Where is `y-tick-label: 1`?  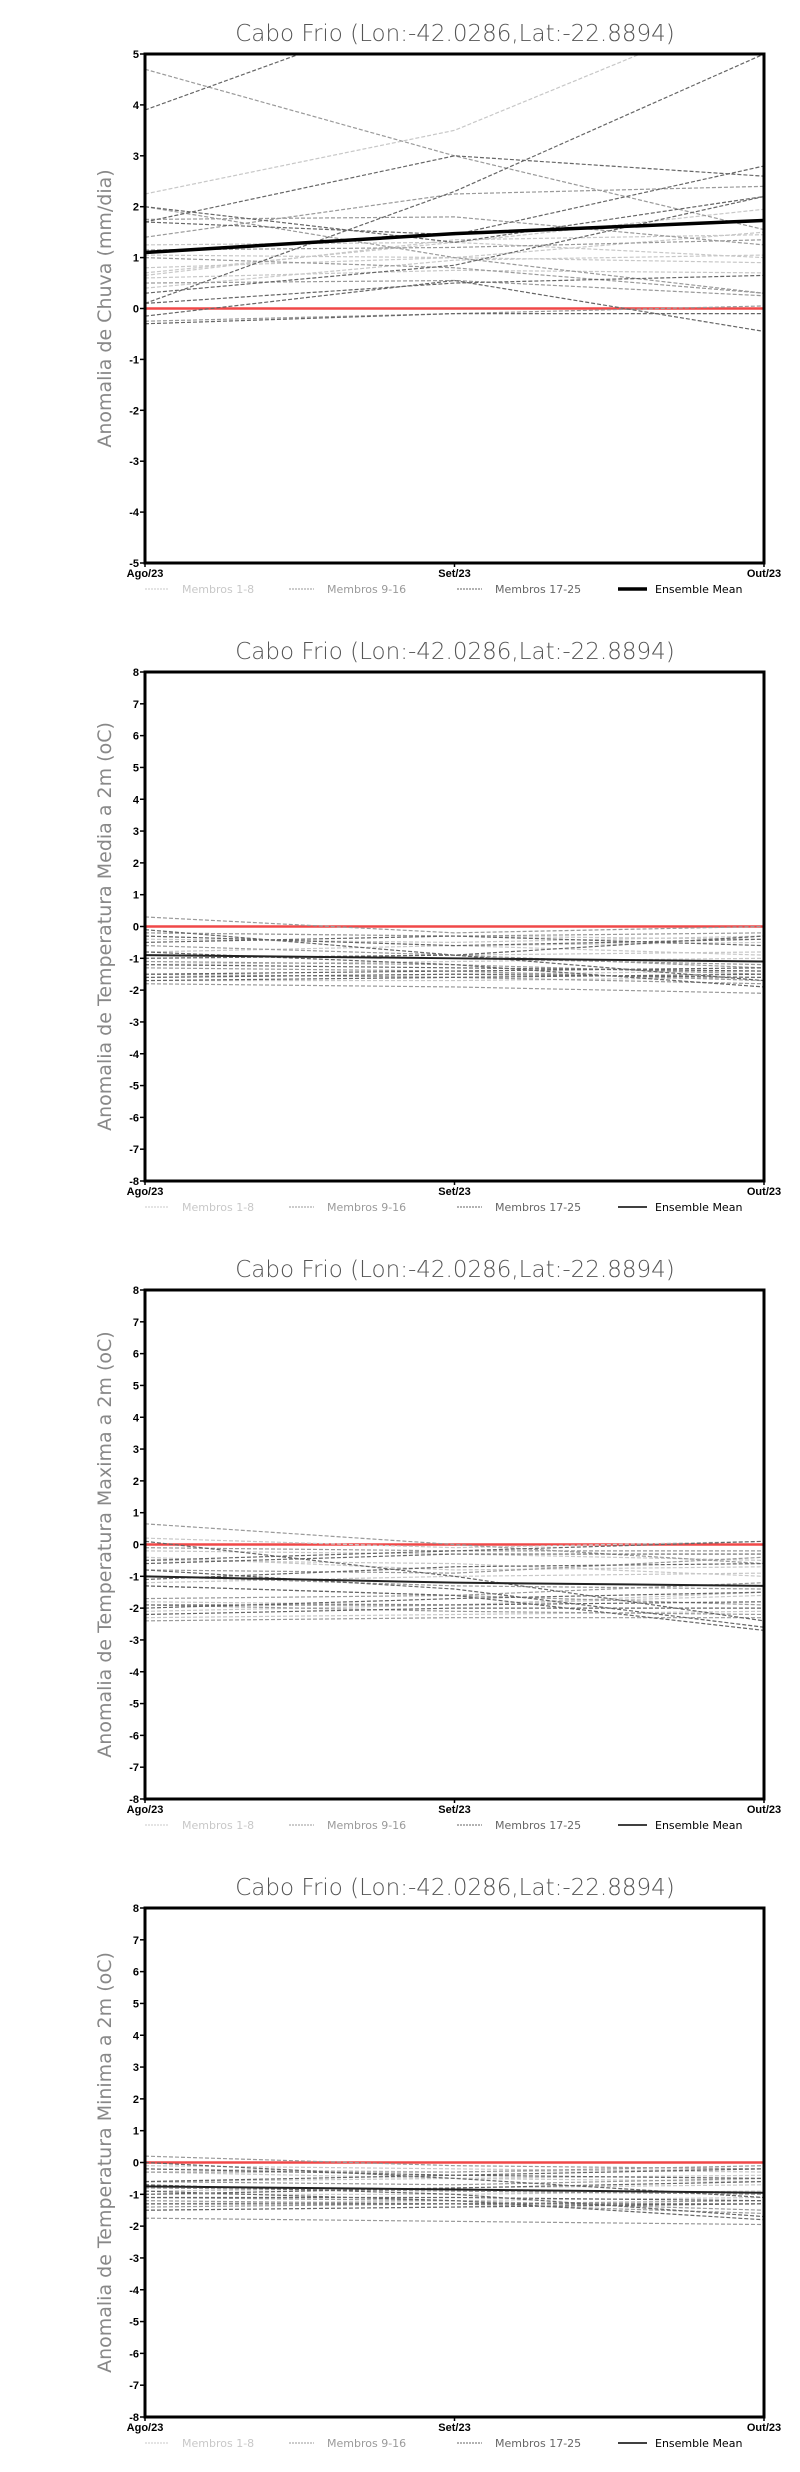 y-tick-label: 1 is located at coordinates (136, 1514).